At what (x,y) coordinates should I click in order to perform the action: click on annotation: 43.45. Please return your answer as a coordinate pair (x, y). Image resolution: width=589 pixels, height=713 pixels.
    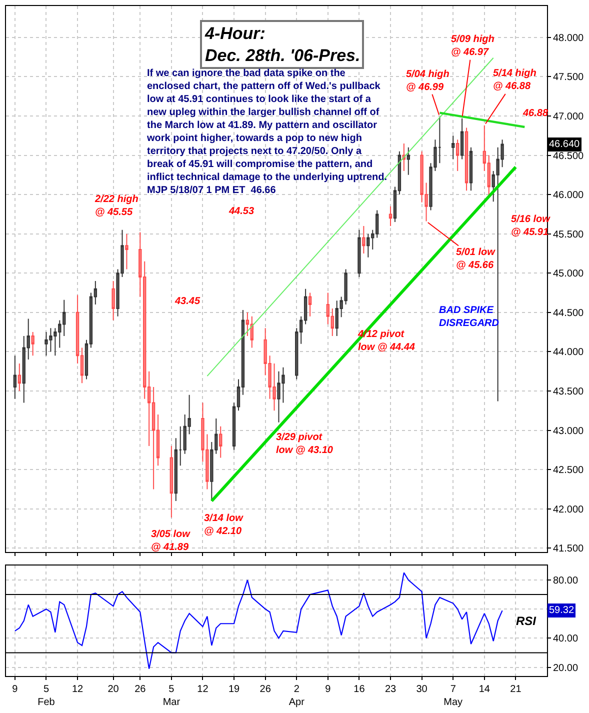
    Looking at the image, I should click on (187, 301).